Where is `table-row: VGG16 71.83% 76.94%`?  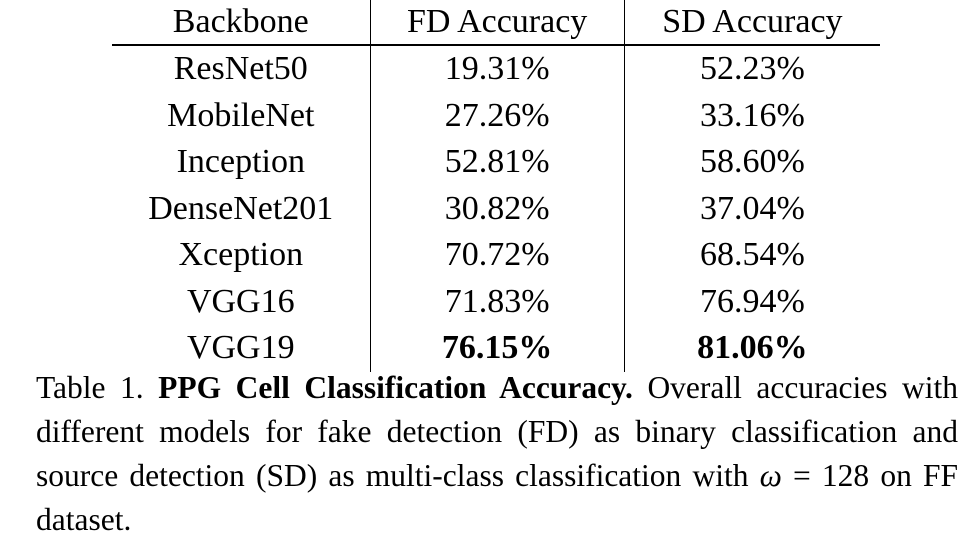
table-row: VGG16 71.83% 76.94% is located at coordinates (496, 301).